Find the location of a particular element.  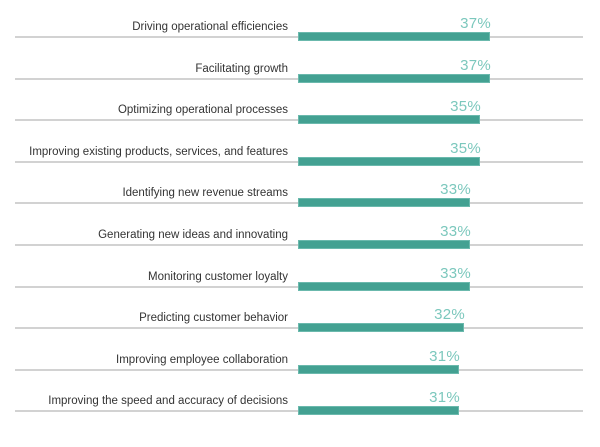

category-label: Predicting customer behavior is located at coordinates (213, 318).